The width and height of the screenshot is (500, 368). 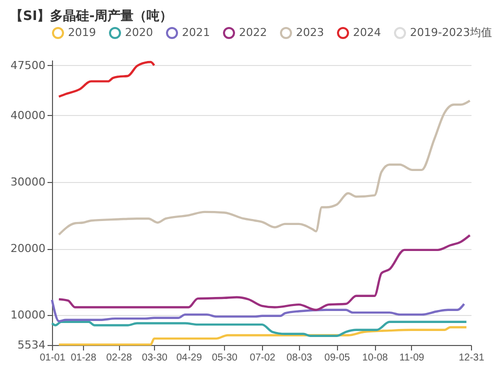 What do you see at coordinates (83, 358) in the screenshot?
I see `x-tick-label: 01-28` at bounding box center [83, 358].